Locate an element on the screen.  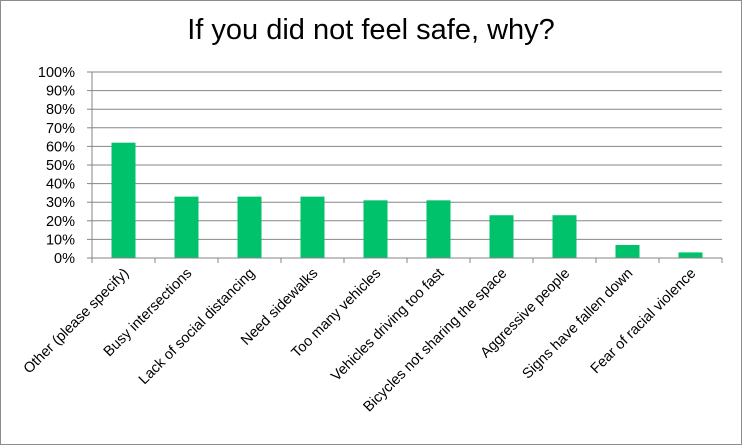
x-category-label: Vehicles driving too fast is located at coordinates (387, 325).